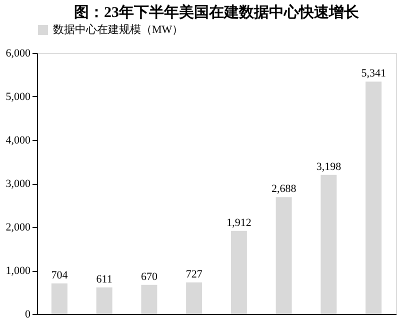 This screenshot has width=401, height=324. What do you see at coordinates (18, 184) in the screenshot?
I see `y-tick-label: 3,000` at bounding box center [18, 184].